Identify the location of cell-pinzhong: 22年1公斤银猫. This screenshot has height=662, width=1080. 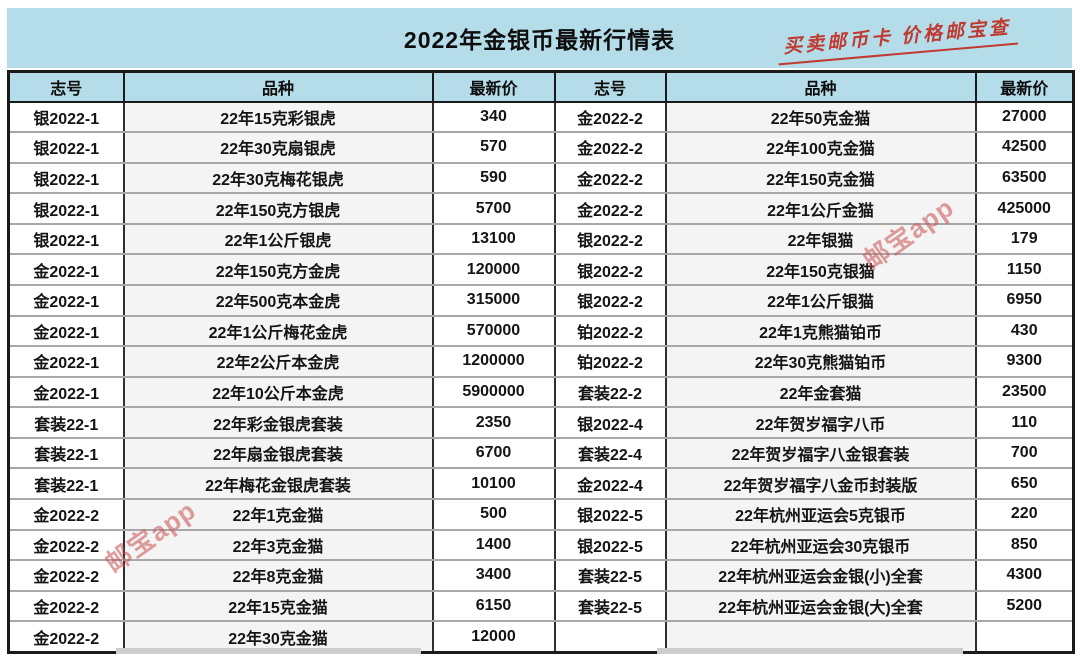
(820, 300).